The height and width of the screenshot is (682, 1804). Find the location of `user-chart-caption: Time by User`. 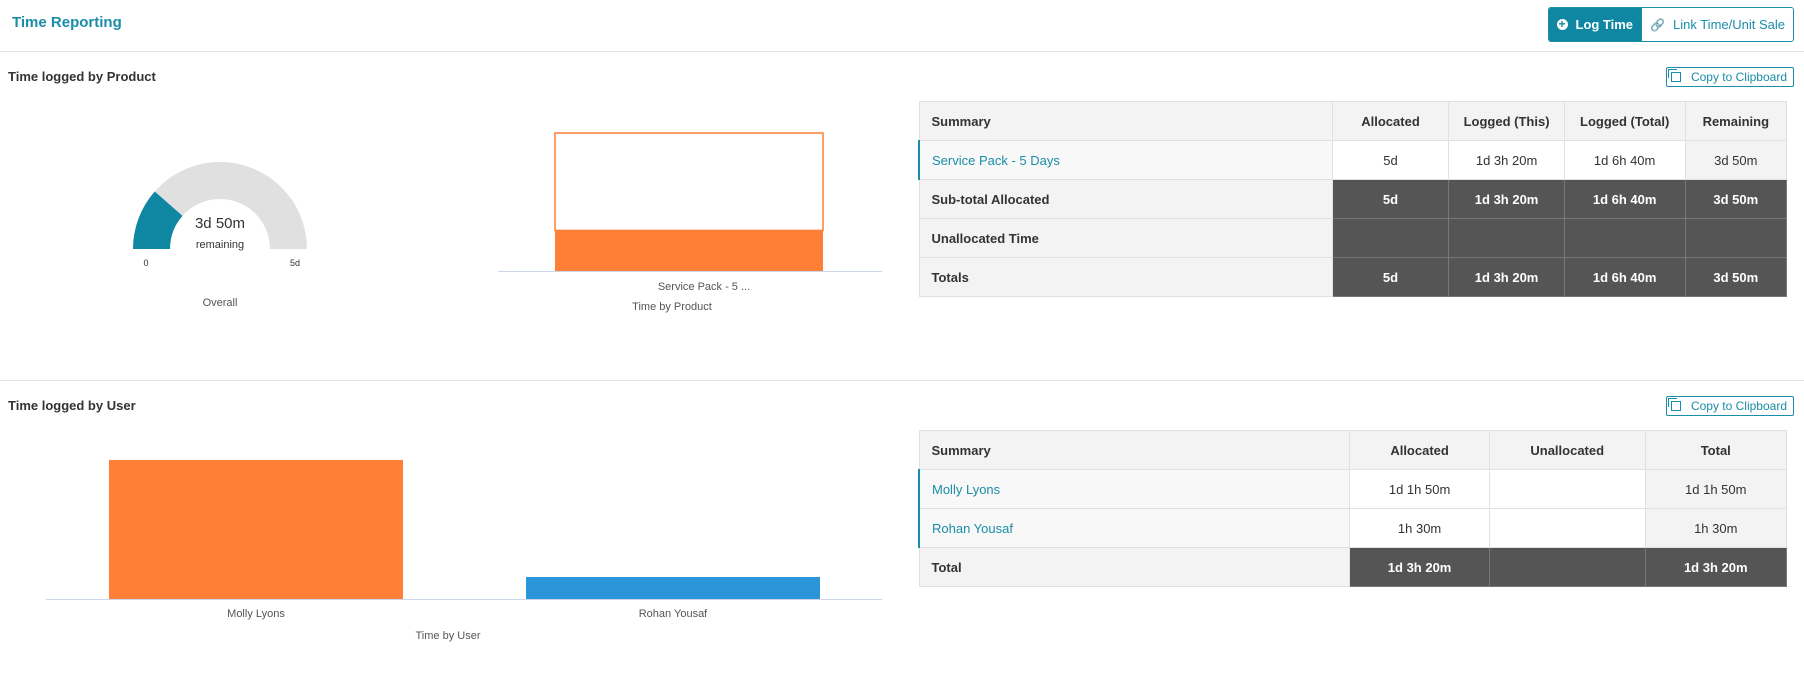

user-chart-caption: Time by User is located at coordinates (448, 636).